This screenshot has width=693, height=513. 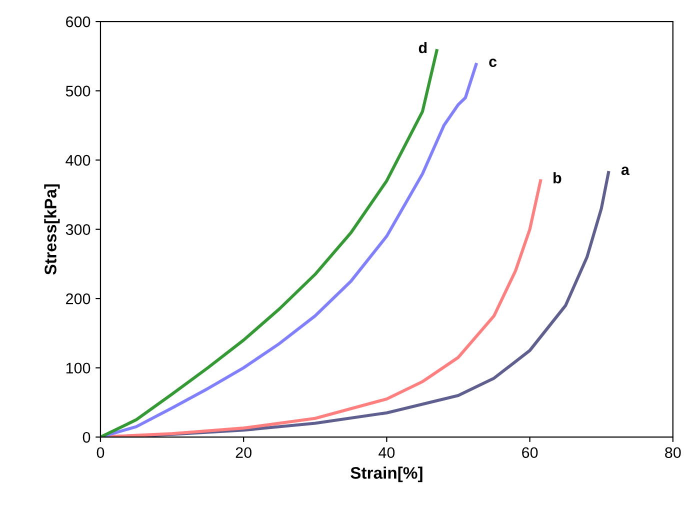 What do you see at coordinates (386, 452) in the screenshot?
I see `x-tick-label: 40` at bounding box center [386, 452].